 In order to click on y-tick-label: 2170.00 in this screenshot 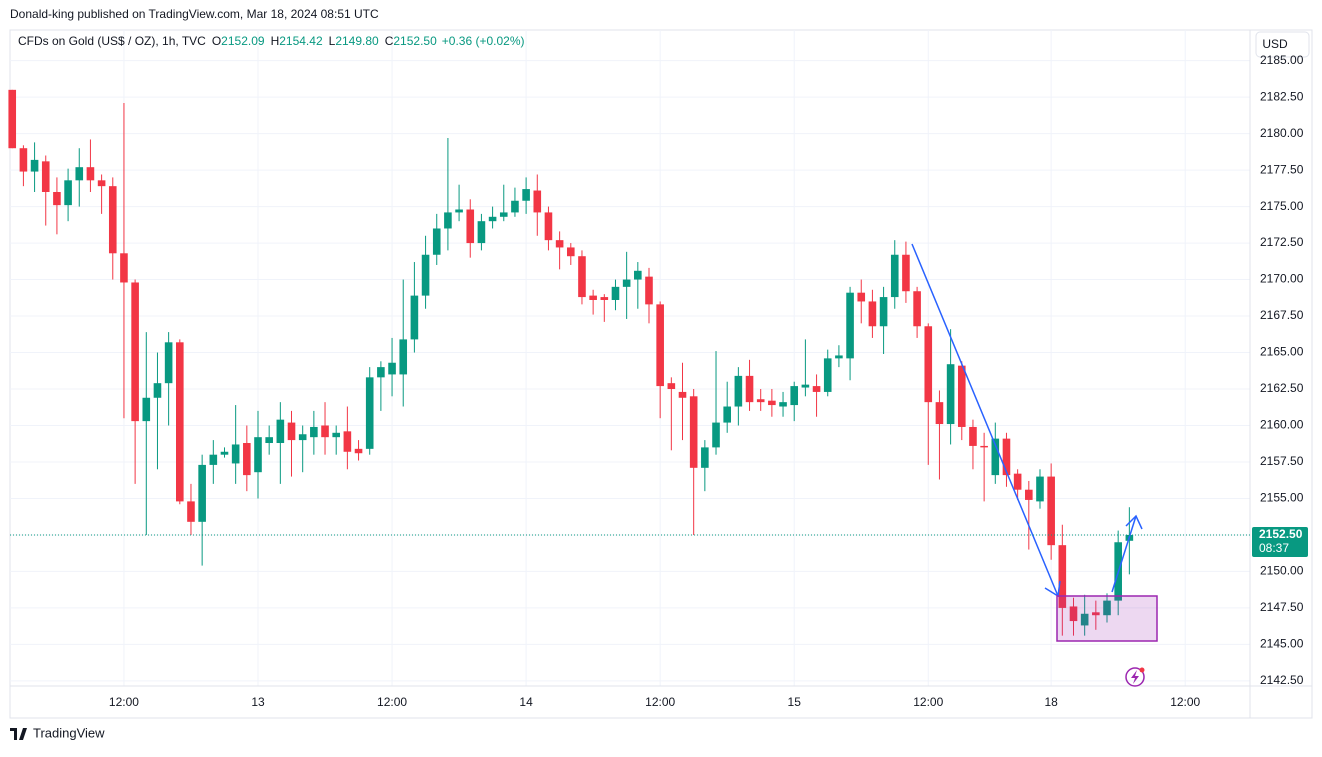, I will do `click(1282, 279)`.